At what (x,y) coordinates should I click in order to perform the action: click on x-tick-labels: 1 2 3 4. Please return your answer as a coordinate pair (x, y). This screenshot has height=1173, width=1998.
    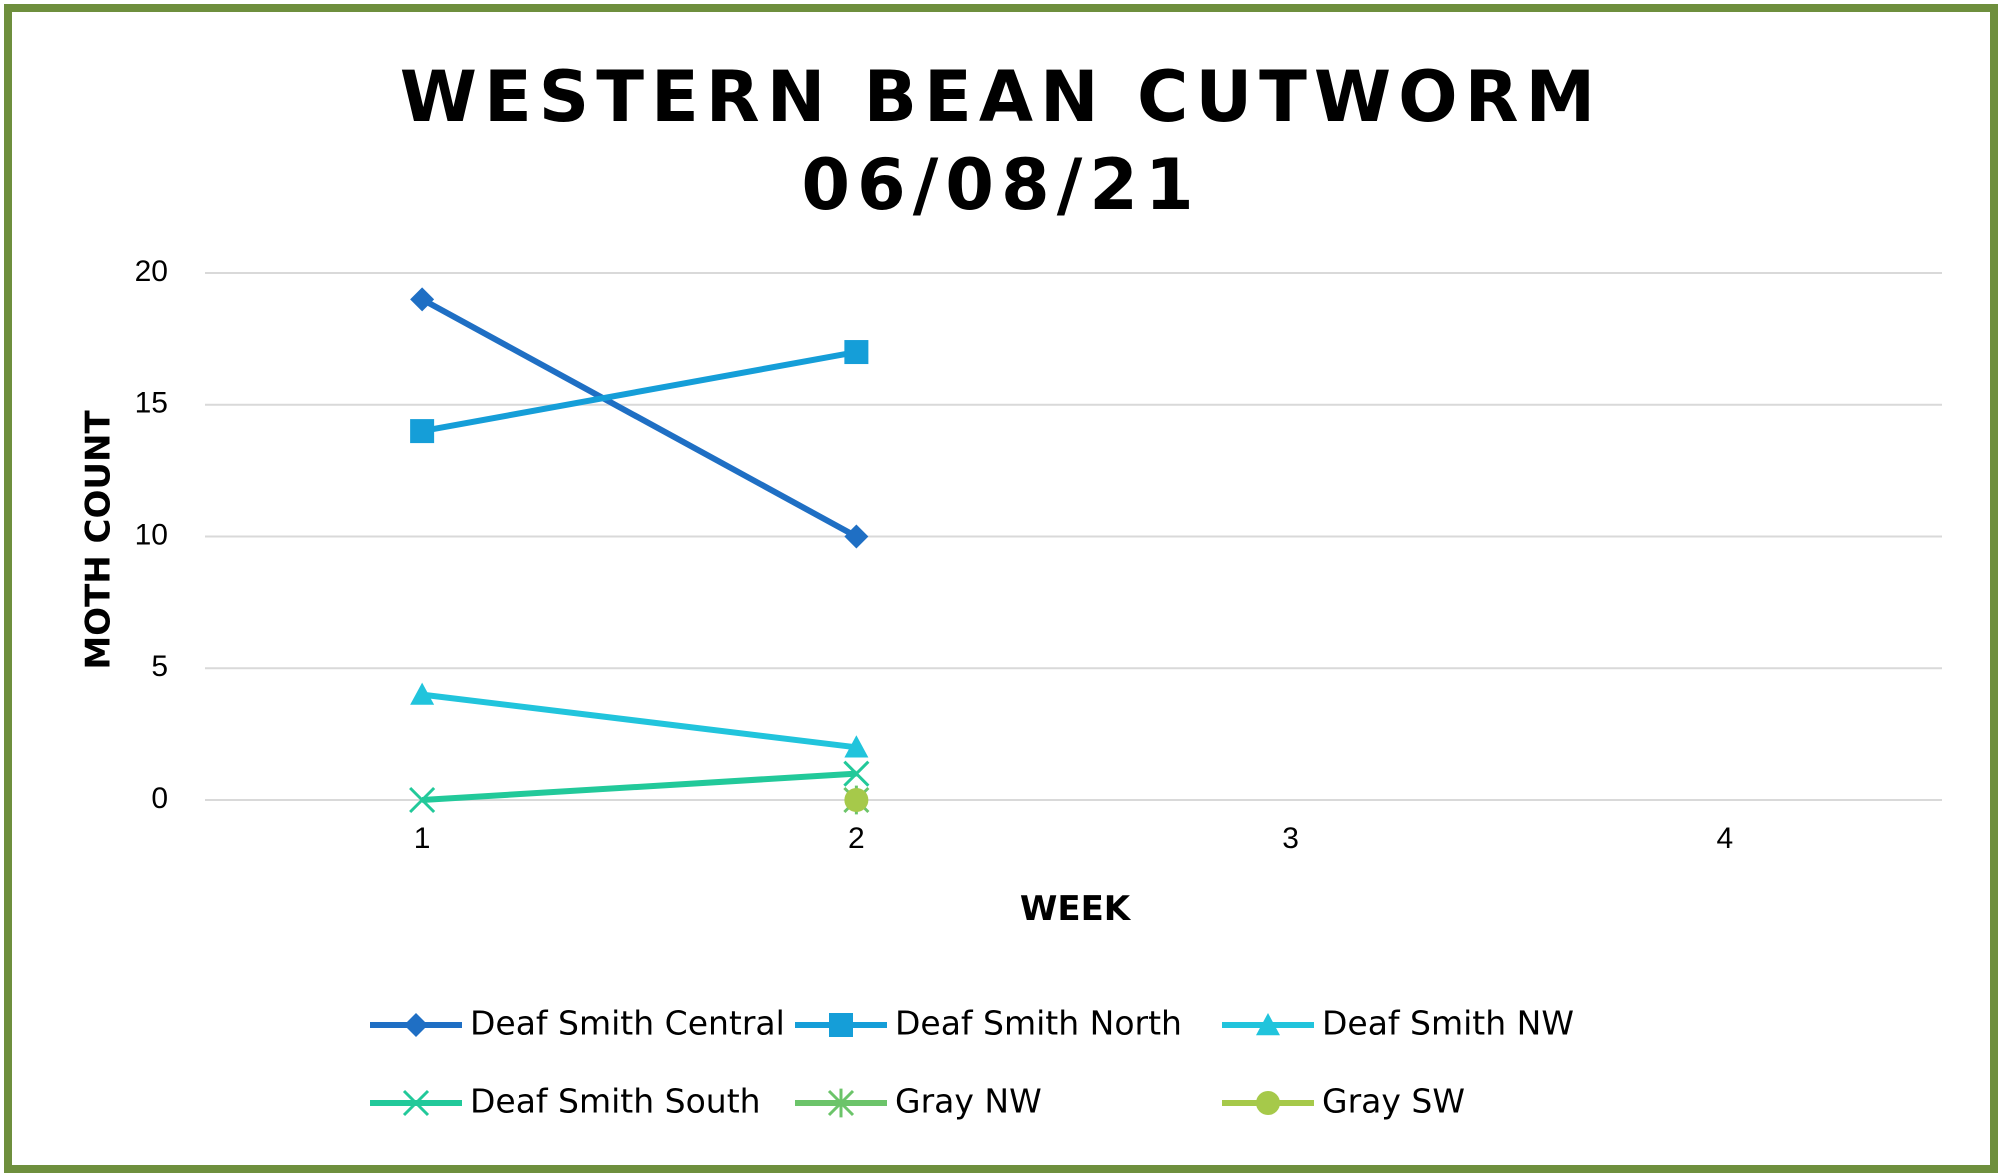
    Looking at the image, I should click on (1073, 838).